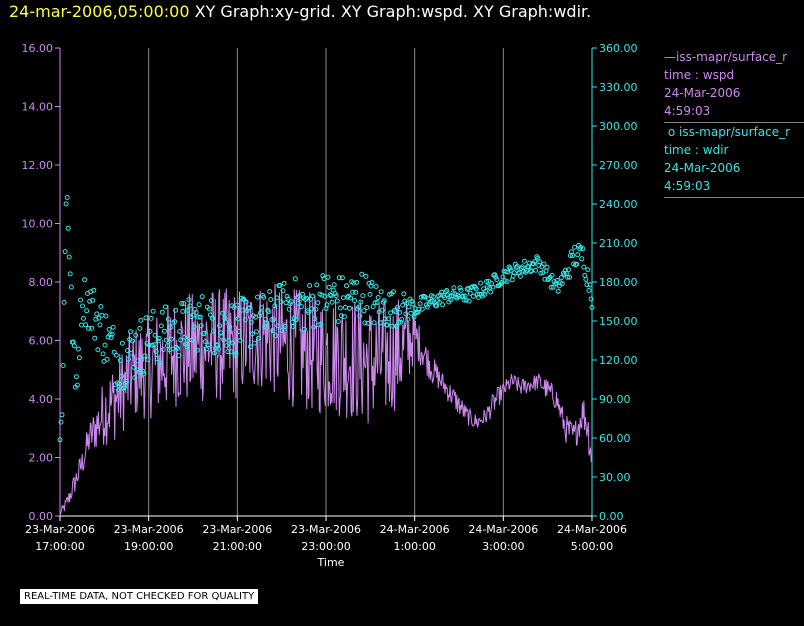  I want to click on line-swatch-icon: —, so click(670, 57).